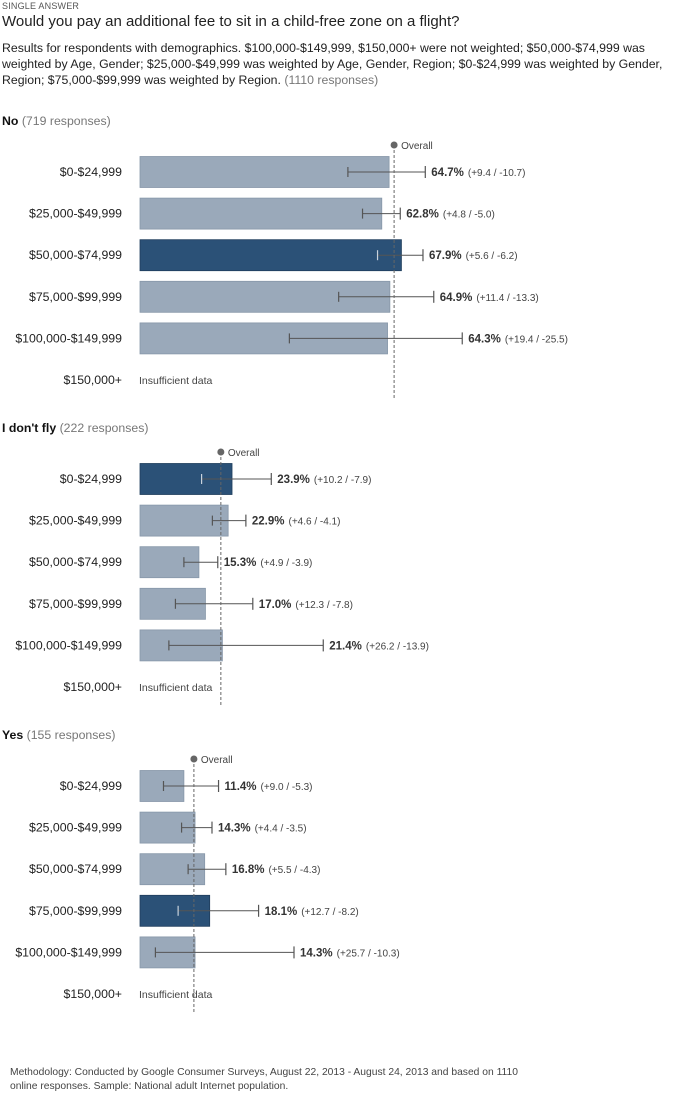  What do you see at coordinates (268, 522) in the screenshot?
I see `value-label: 22.9%` at bounding box center [268, 522].